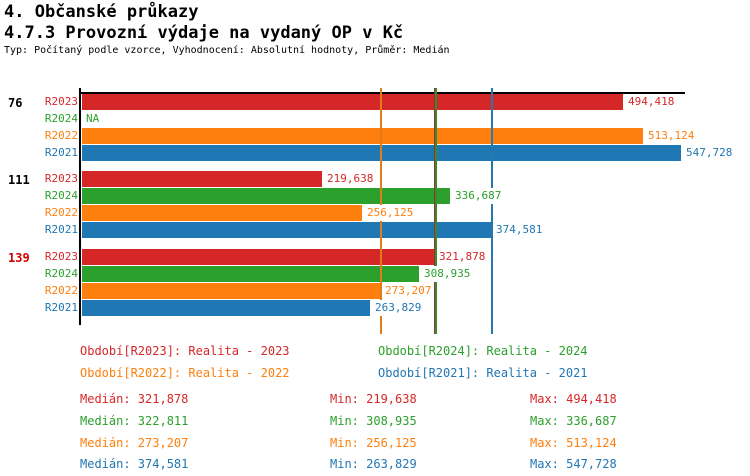  Describe the element at coordinates (204, 33) in the screenshot. I see `page-title: 4.7.3 Provozní výdaje na vydaný OP v Kč` at that location.